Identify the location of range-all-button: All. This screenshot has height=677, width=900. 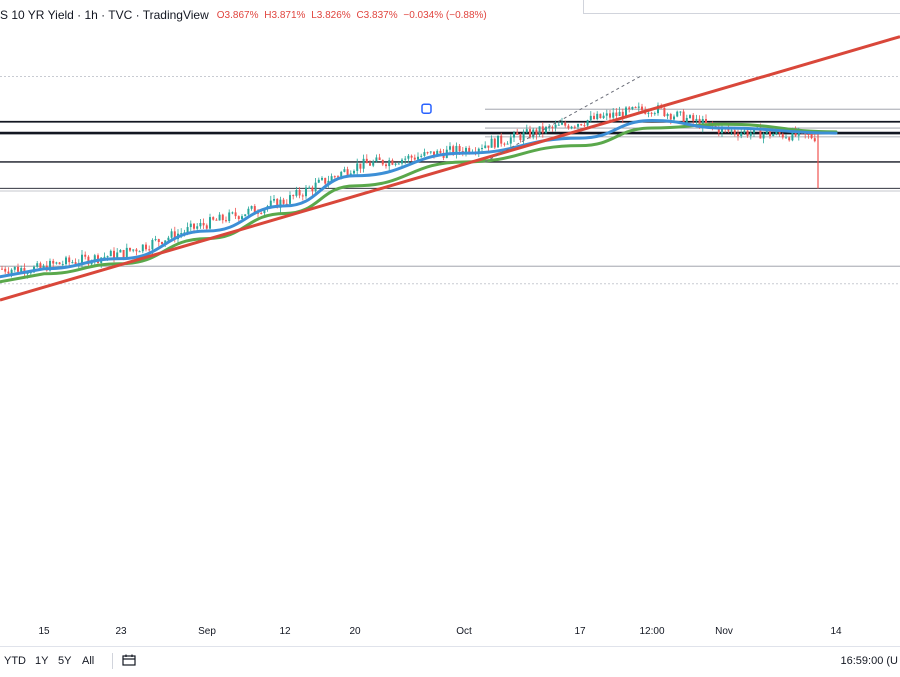
(88, 661).